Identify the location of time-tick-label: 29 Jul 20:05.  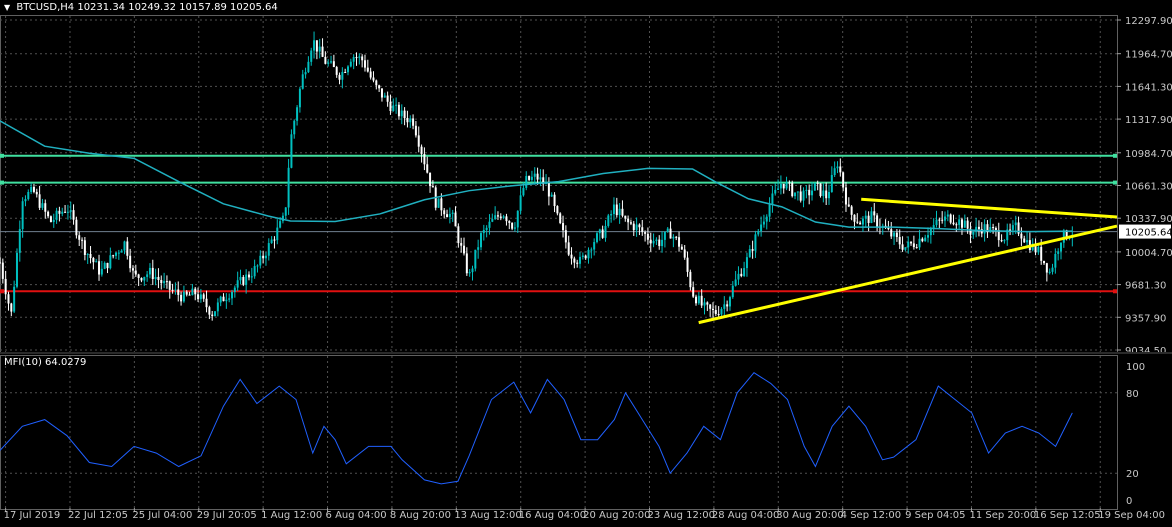
(227, 515).